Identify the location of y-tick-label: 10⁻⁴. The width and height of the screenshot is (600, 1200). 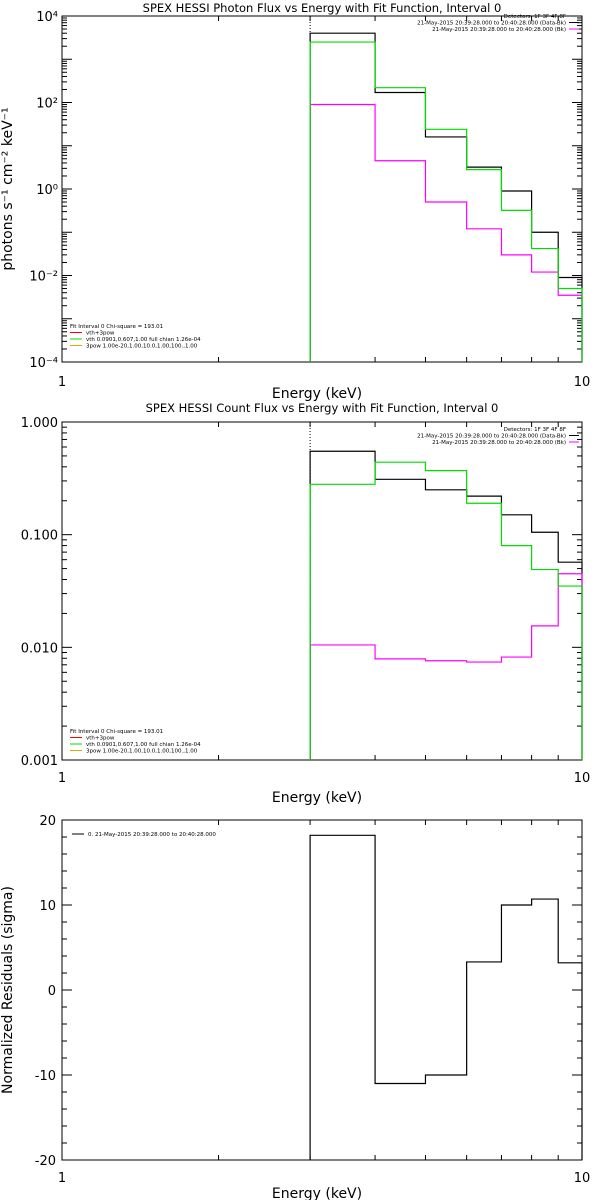
(43, 363).